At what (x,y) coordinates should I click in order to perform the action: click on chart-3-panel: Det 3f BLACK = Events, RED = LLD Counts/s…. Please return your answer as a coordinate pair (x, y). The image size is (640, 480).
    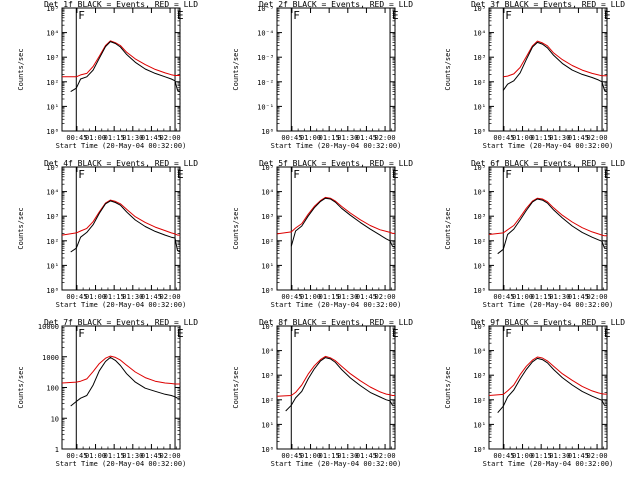
    Looking at the image, I should click on (534, 75).